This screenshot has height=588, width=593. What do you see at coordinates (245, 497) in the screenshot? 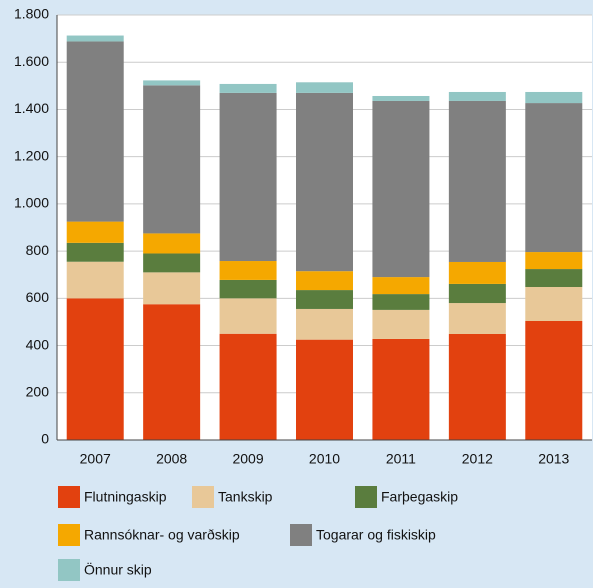
I see `legend-label: Tankskip` at bounding box center [245, 497].